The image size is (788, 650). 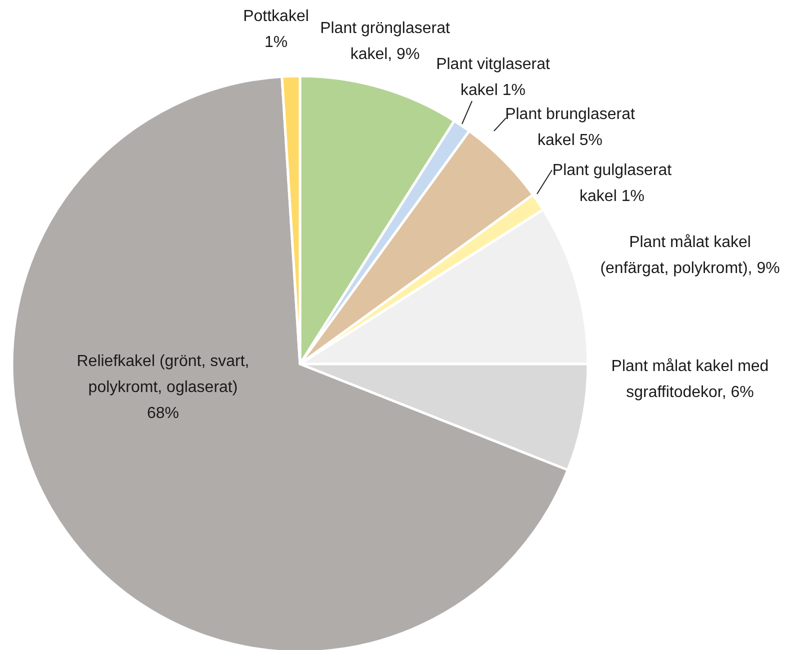 What do you see at coordinates (690, 379) in the screenshot?
I see `slice-label: Plant målat kakel med sgraffitodekor, 6%` at bounding box center [690, 379].